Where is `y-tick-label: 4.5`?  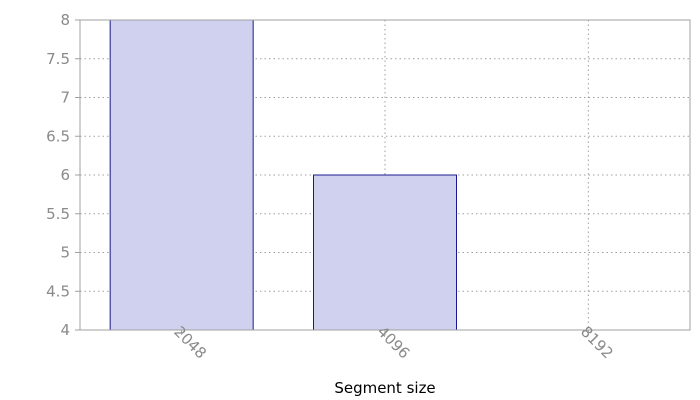
y-tick-label: 4.5 is located at coordinates (58, 291).